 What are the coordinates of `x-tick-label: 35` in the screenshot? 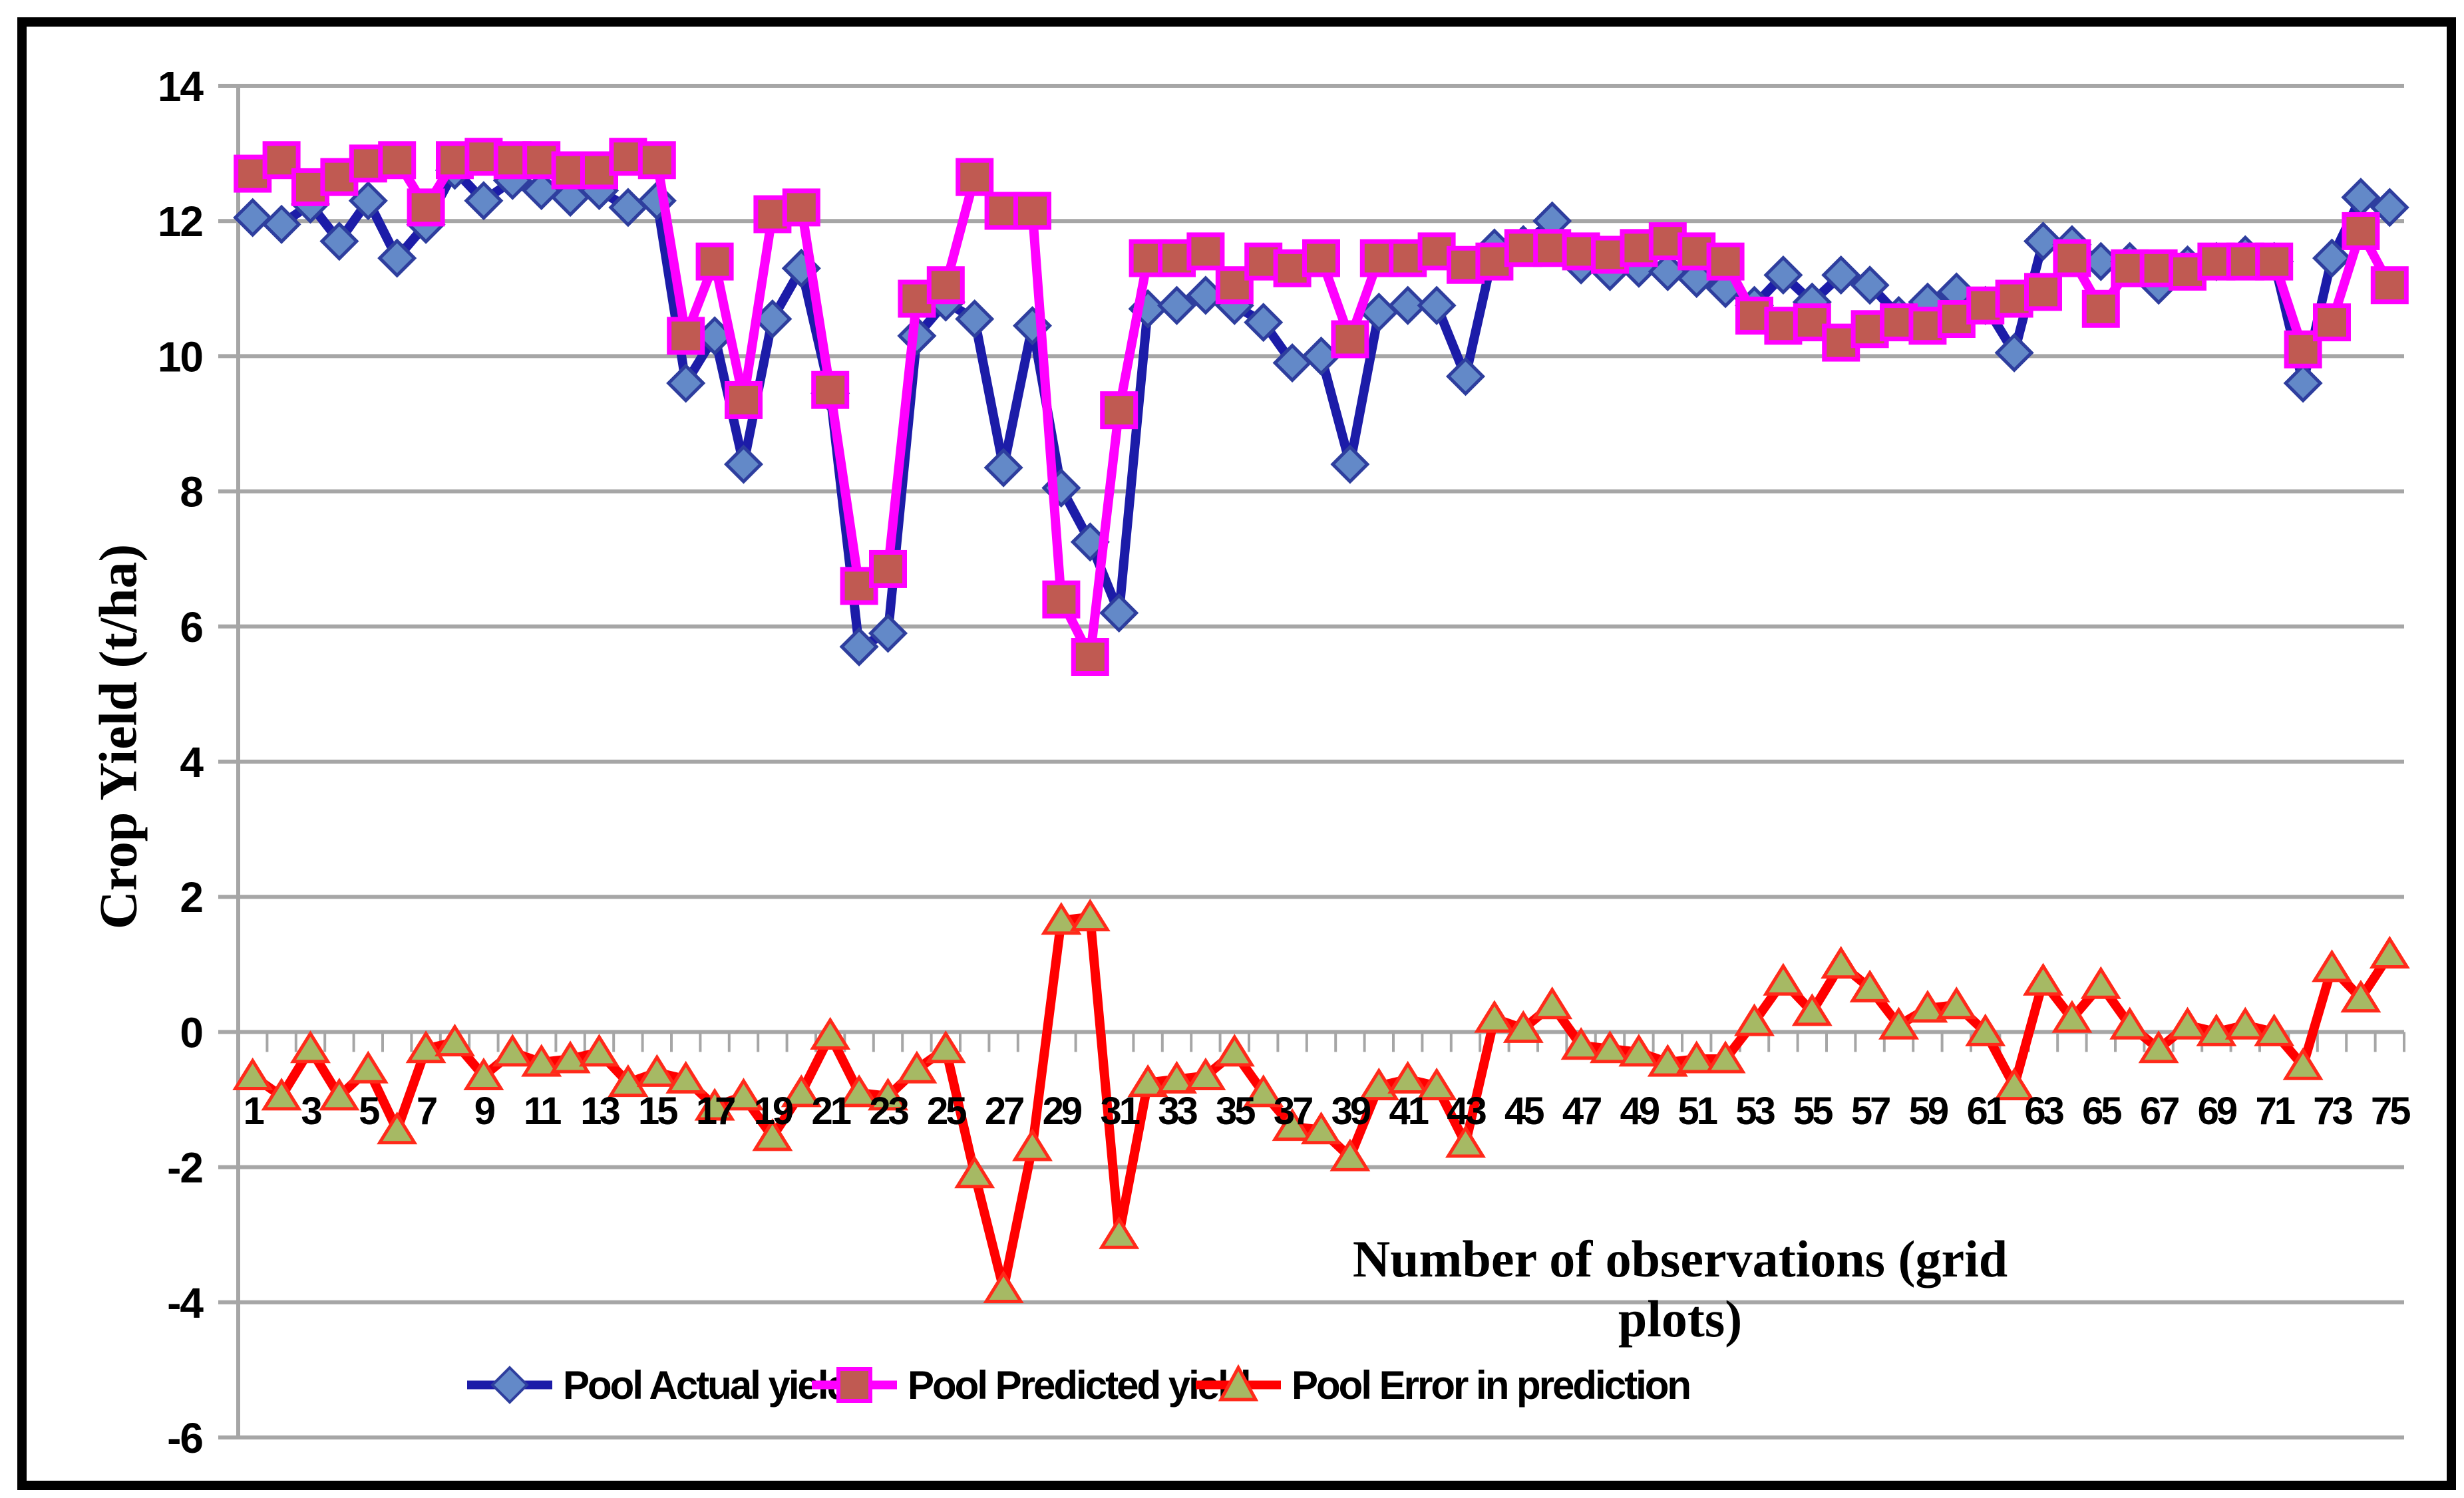 It's located at (1235, 1111).